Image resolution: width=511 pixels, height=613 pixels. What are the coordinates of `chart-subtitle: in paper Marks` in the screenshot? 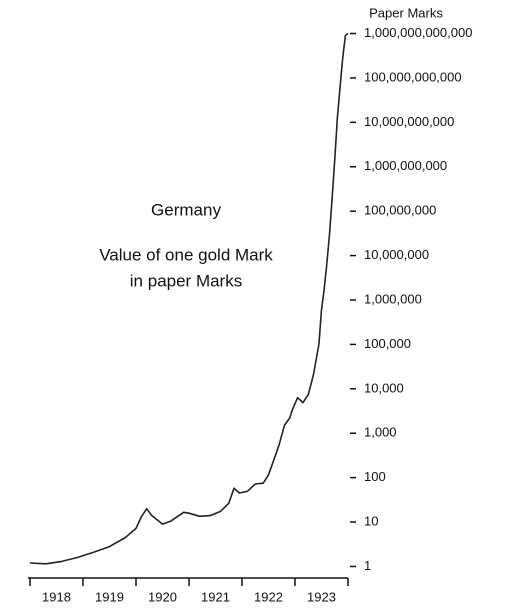 It's located at (186, 280).